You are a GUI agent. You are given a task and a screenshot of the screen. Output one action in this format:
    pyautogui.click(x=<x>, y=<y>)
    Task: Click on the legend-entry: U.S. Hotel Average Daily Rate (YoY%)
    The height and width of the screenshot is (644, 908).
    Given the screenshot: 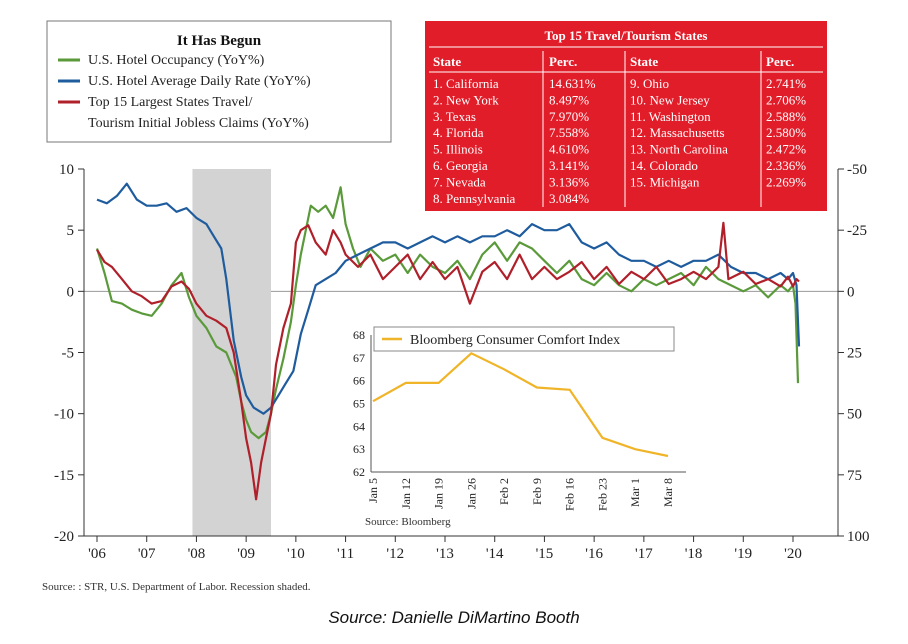 What is the action you would take?
    pyautogui.click(x=199, y=81)
    